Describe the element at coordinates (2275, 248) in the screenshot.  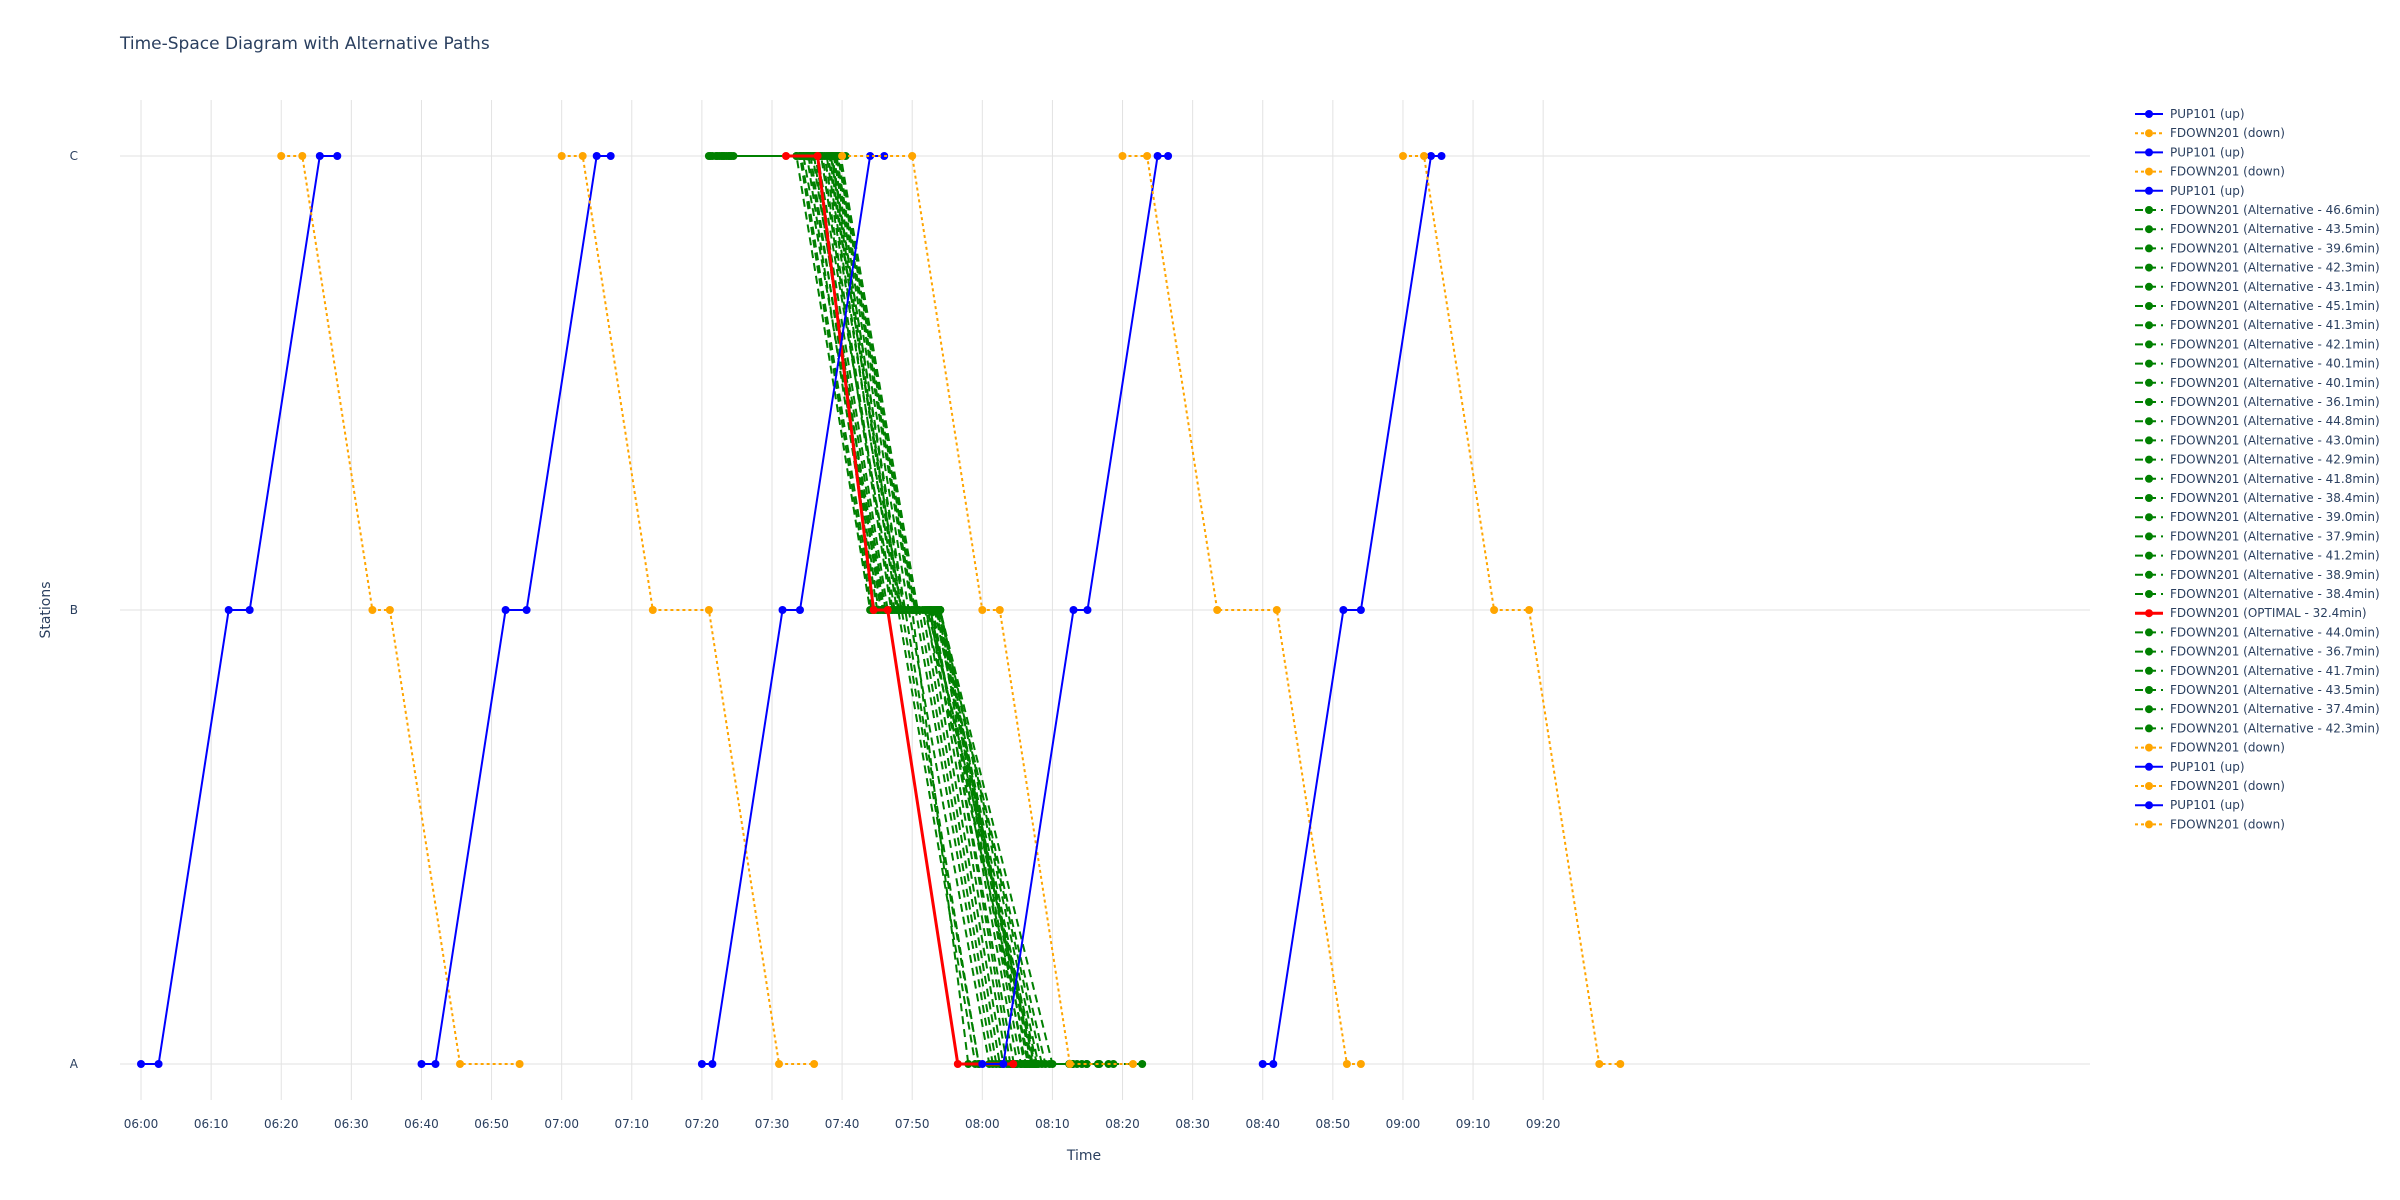
I see `legend-label: FDOWN201 (Alternative - 39.6min)` at that location.